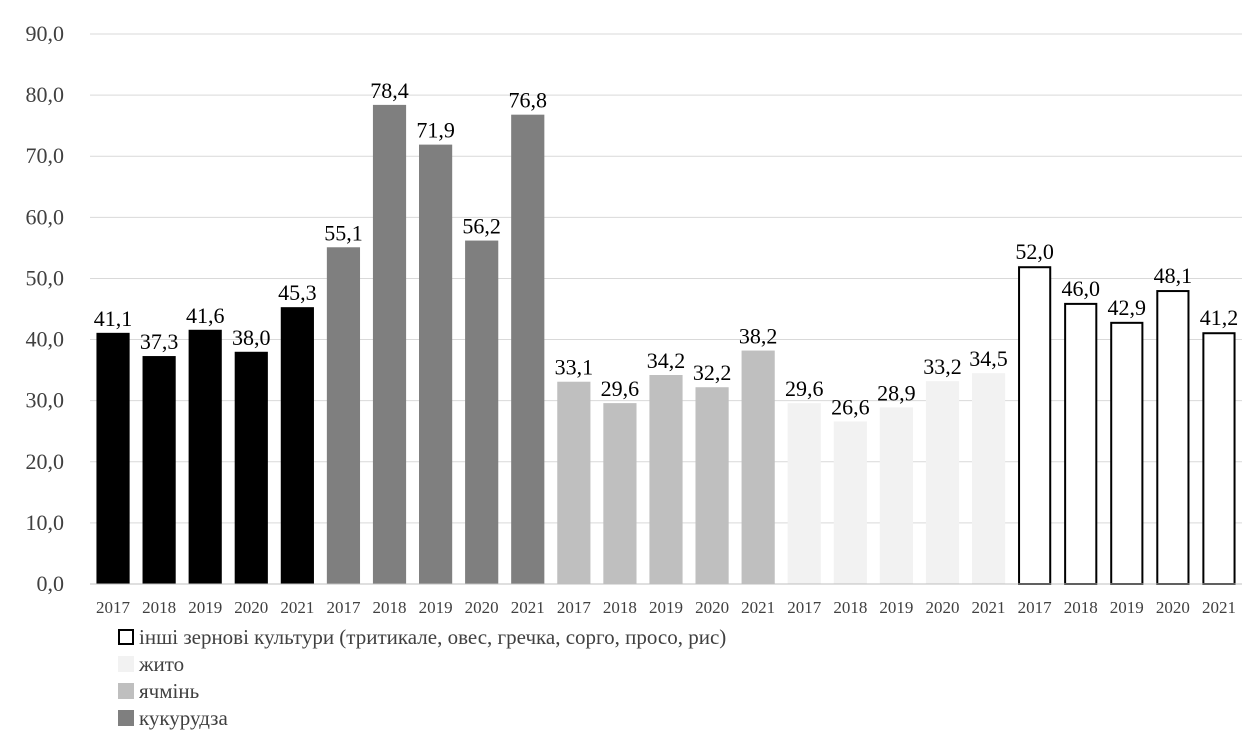  I want to click on data-label: 37,3, so click(159, 341).